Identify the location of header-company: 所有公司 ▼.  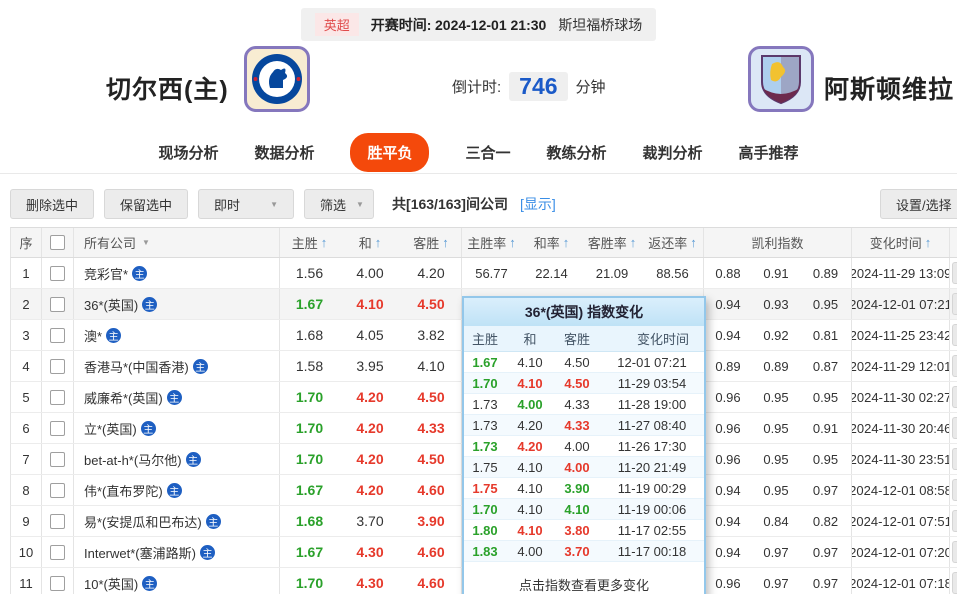
(176, 242).